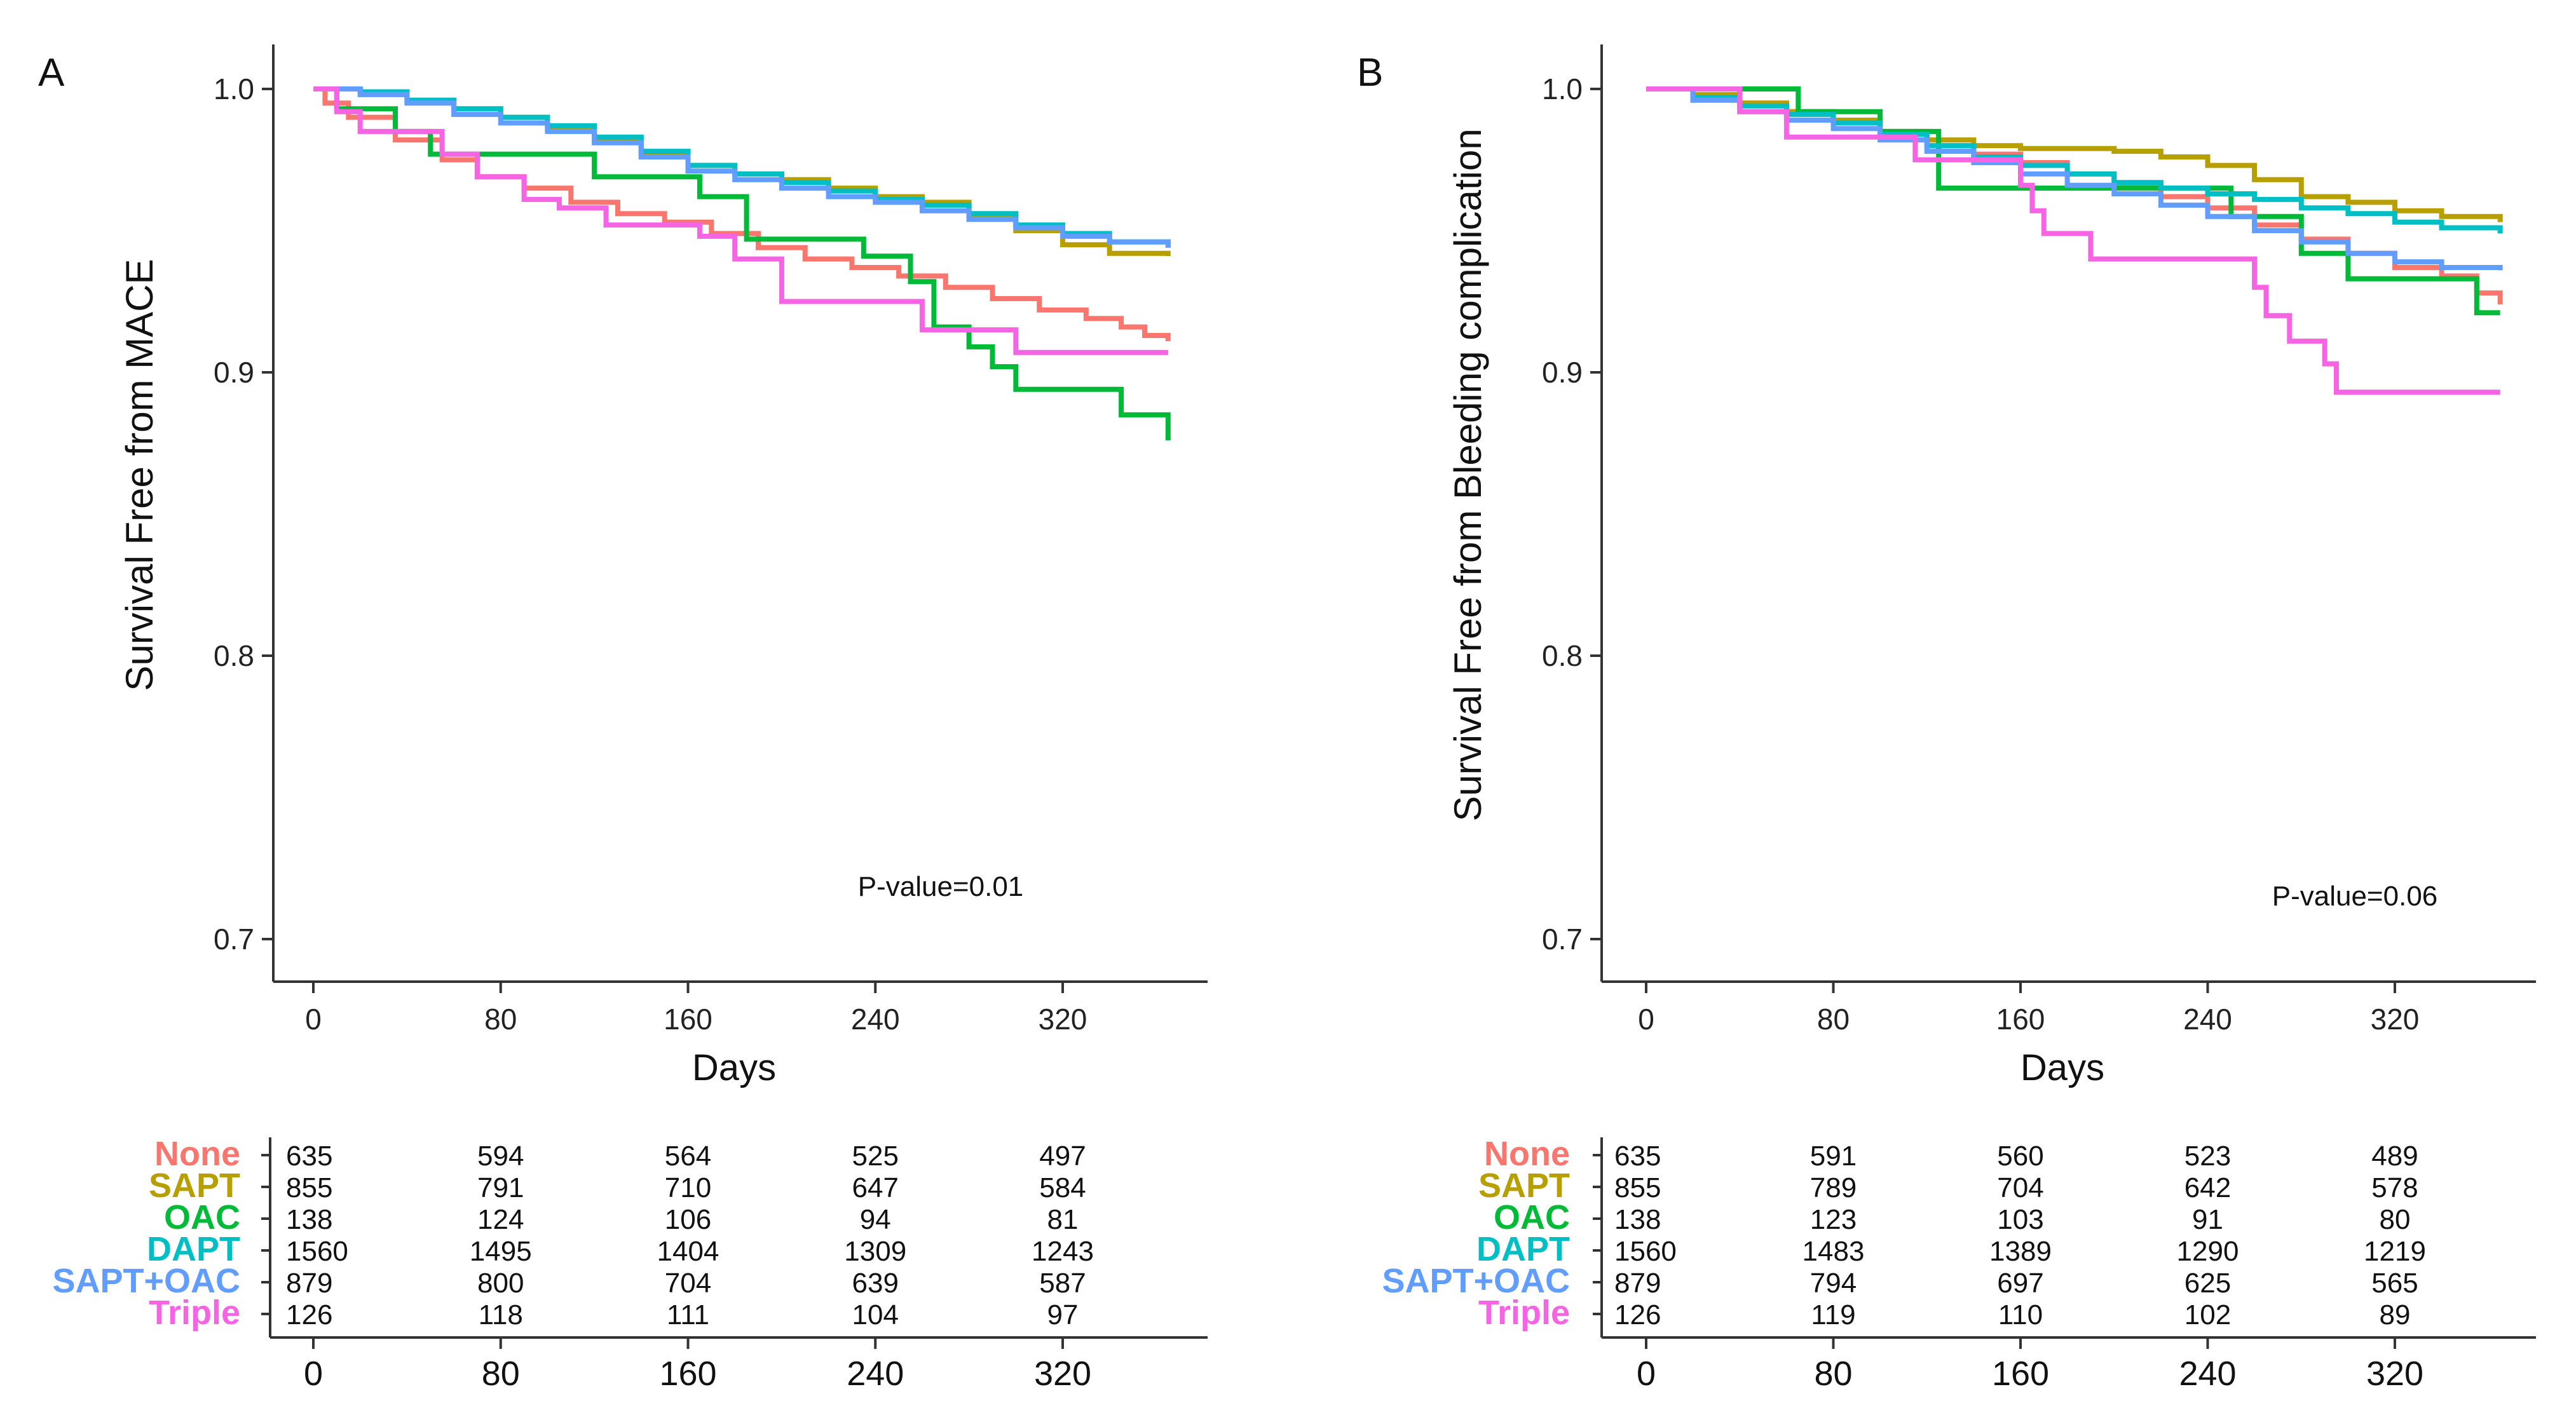 Image resolution: width=2576 pixels, height=1415 pixels. Describe the element at coordinates (501, 1251) in the screenshot. I see `risk-count: 1495` at that location.